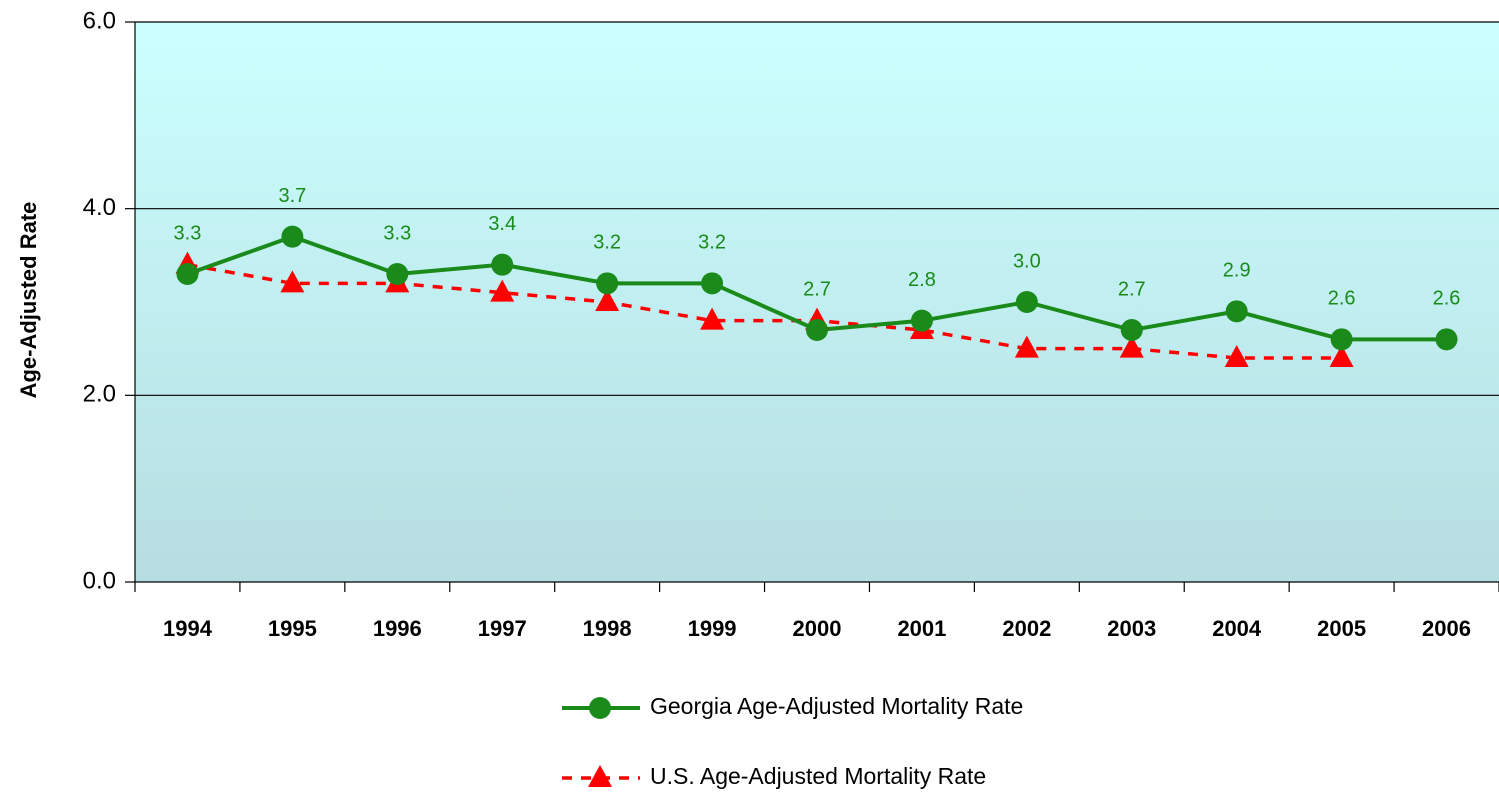 Image resolution: width=1499 pixels, height=796 pixels. I want to click on y-tick-label: 6.0, so click(99, 20).